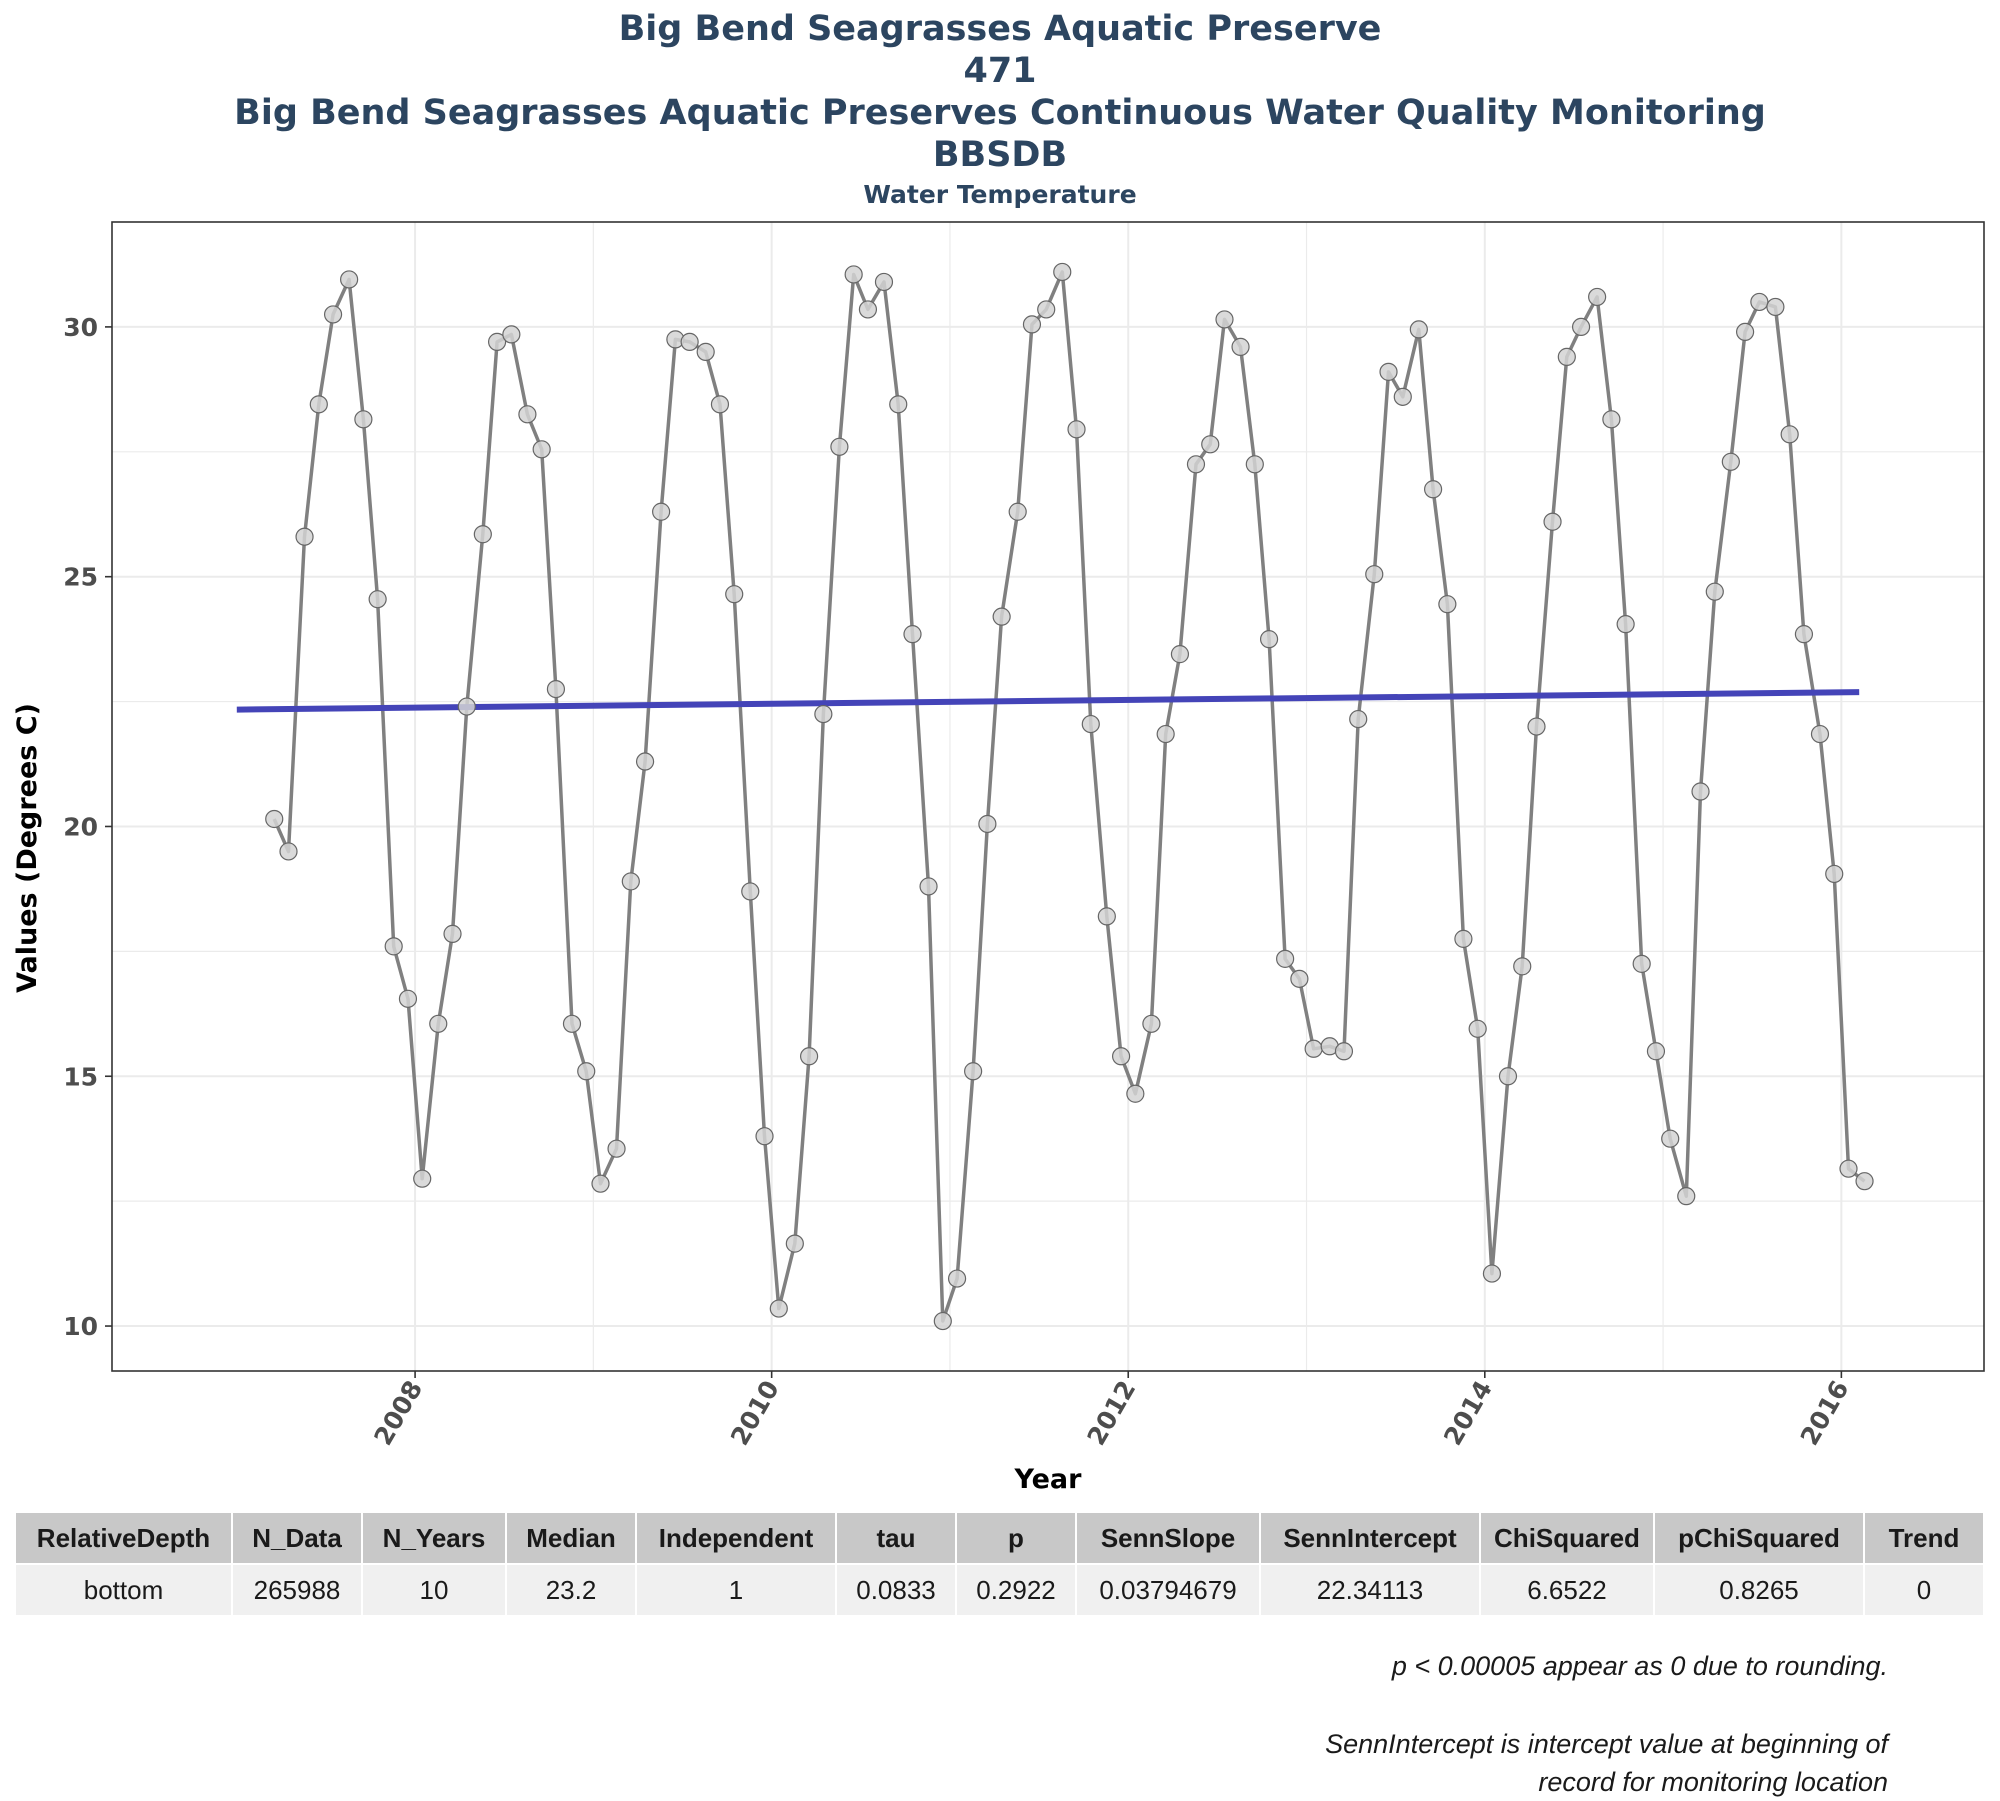 The image size is (2000, 1801). I want to click on table-cell: 10, so click(434, 1589).